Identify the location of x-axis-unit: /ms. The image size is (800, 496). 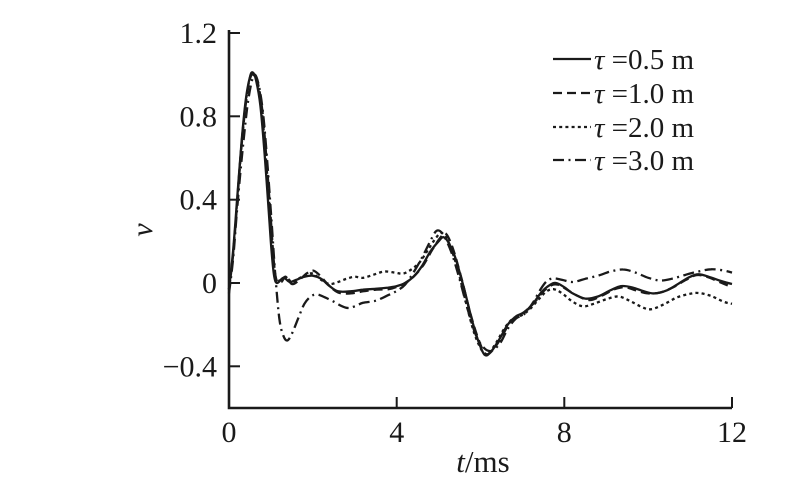
(487, 461).